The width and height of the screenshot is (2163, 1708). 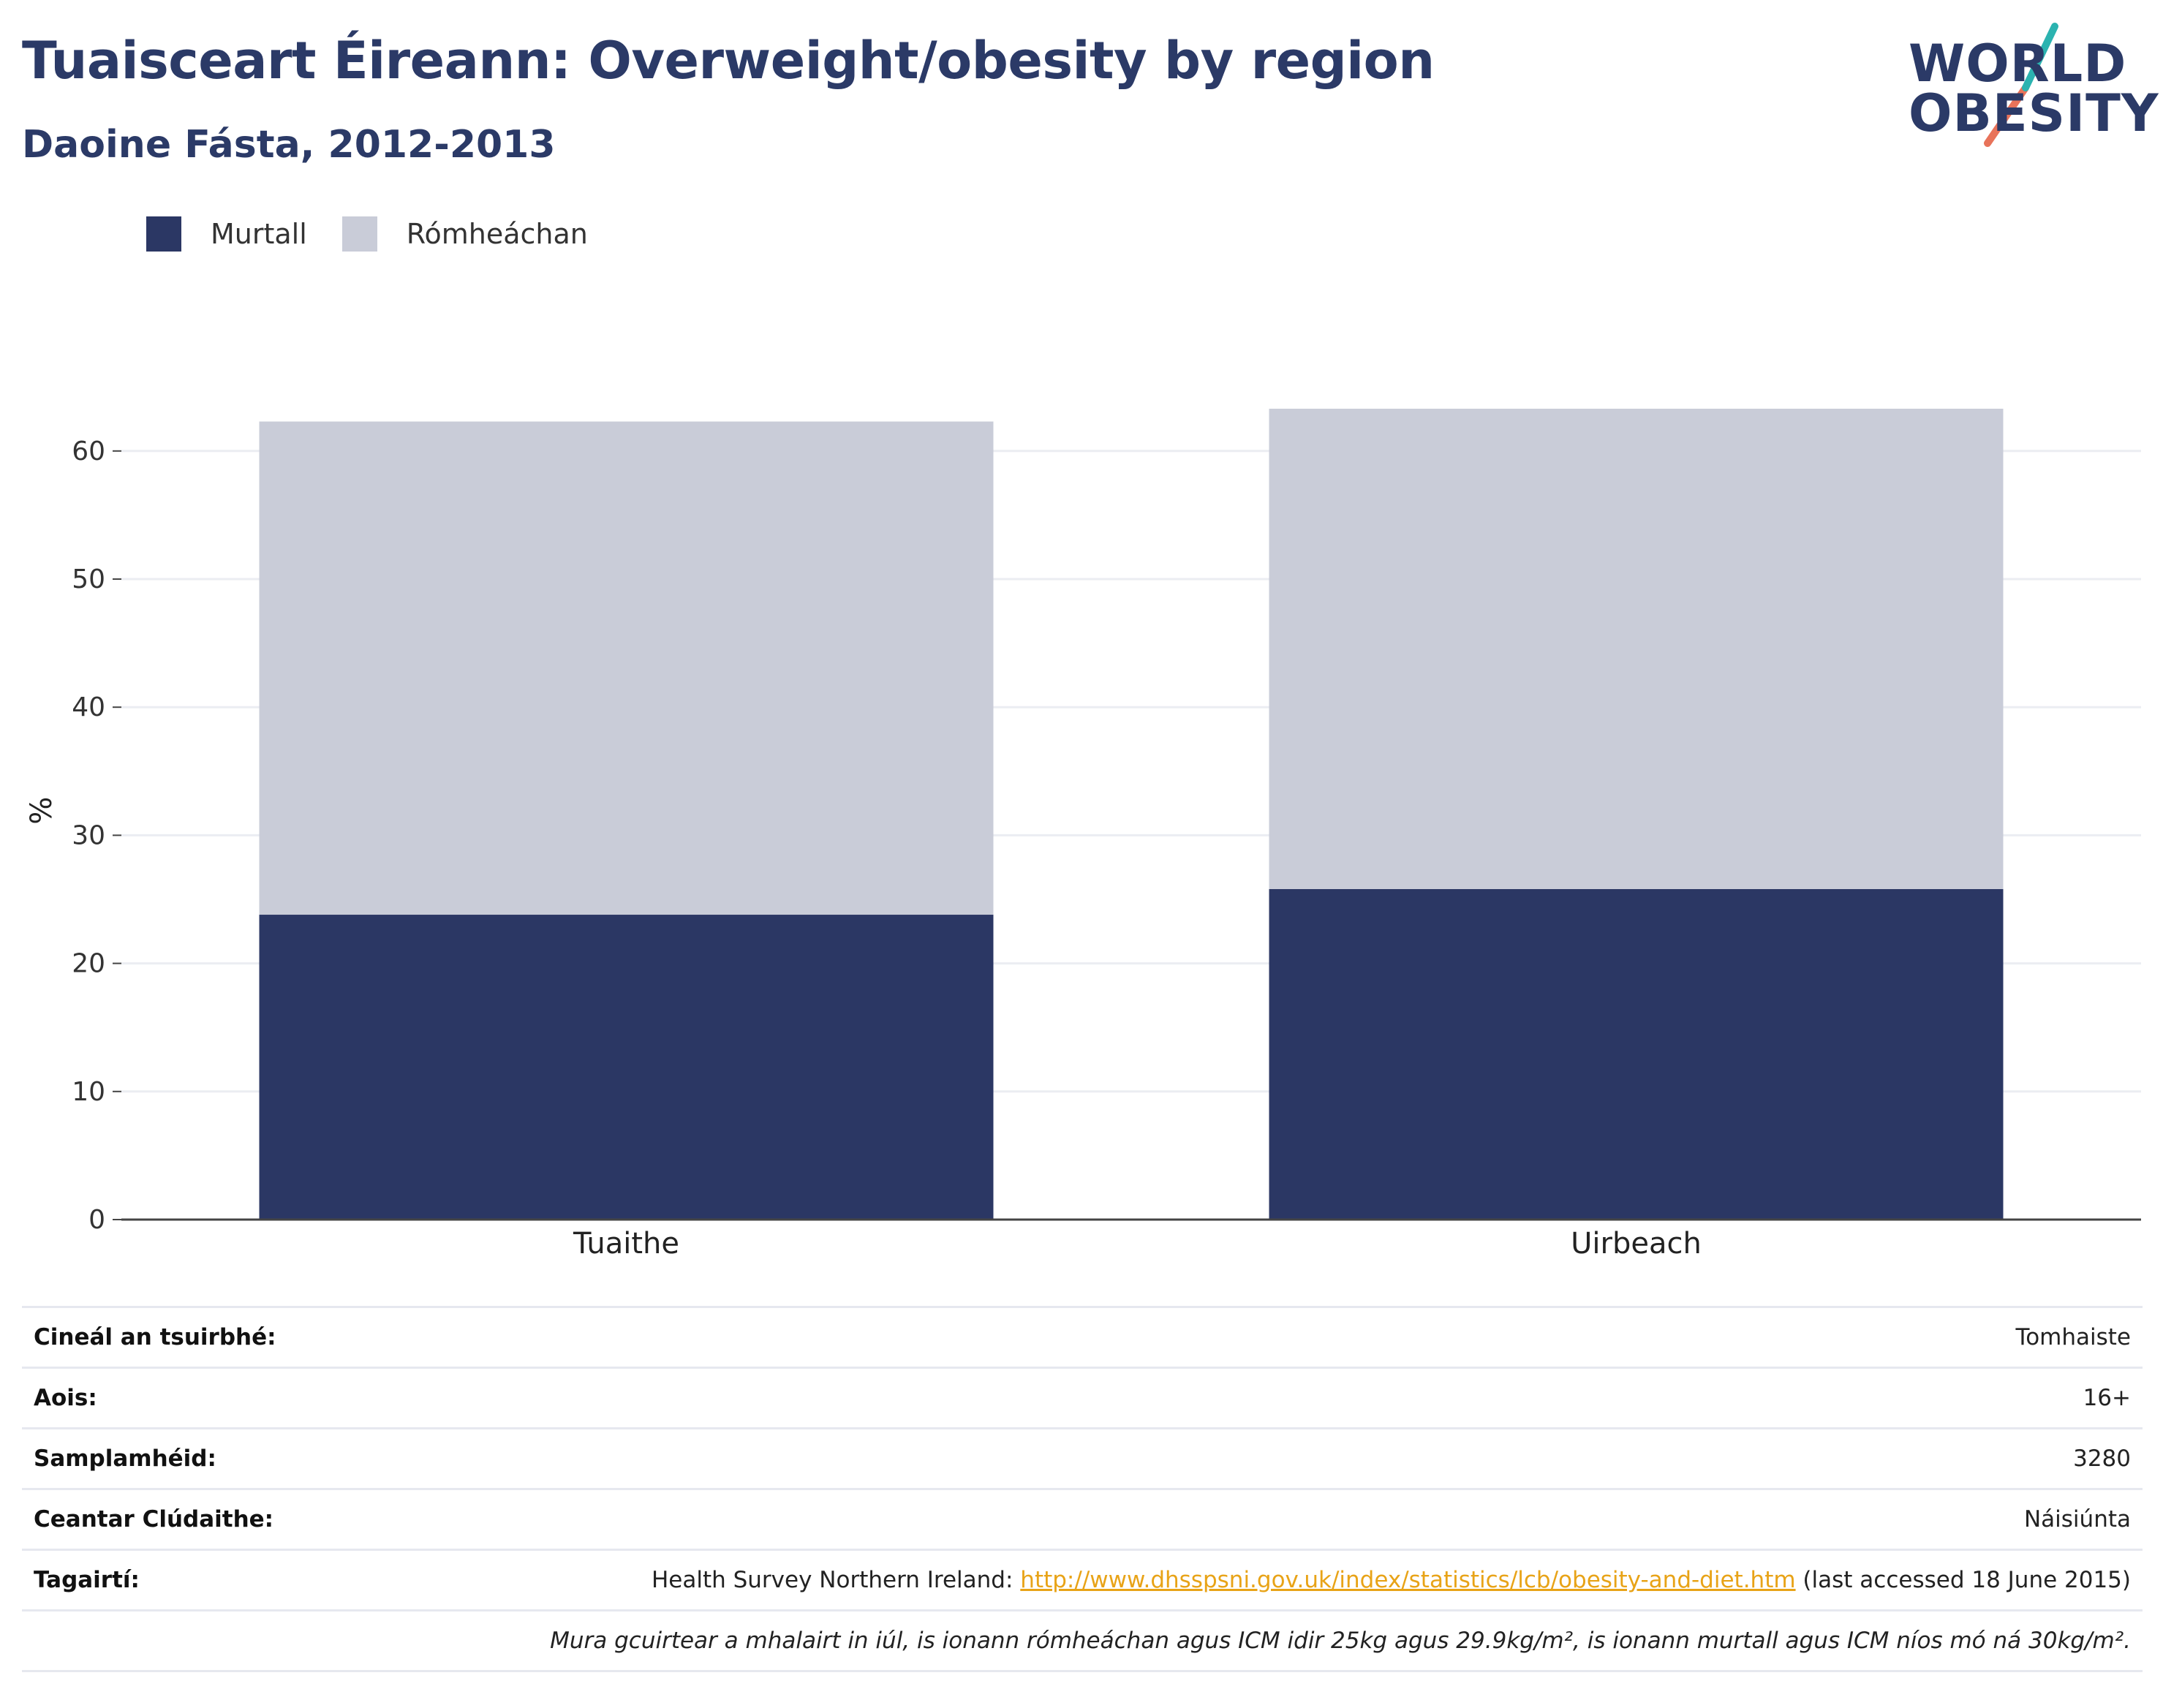 What do you see at coordinates (89, 707) in the screenshot?
I see `y-tick-label: 40` at bounding box center [89, 707].